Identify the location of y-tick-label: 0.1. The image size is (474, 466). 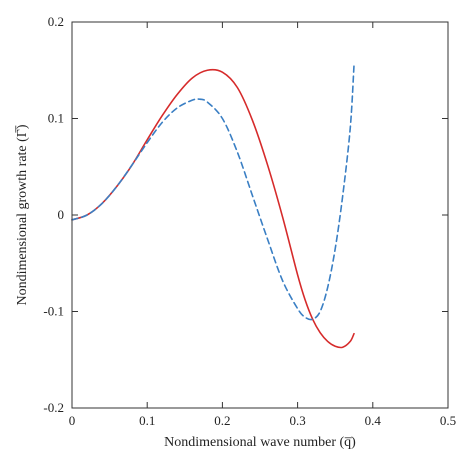
(56, 118).